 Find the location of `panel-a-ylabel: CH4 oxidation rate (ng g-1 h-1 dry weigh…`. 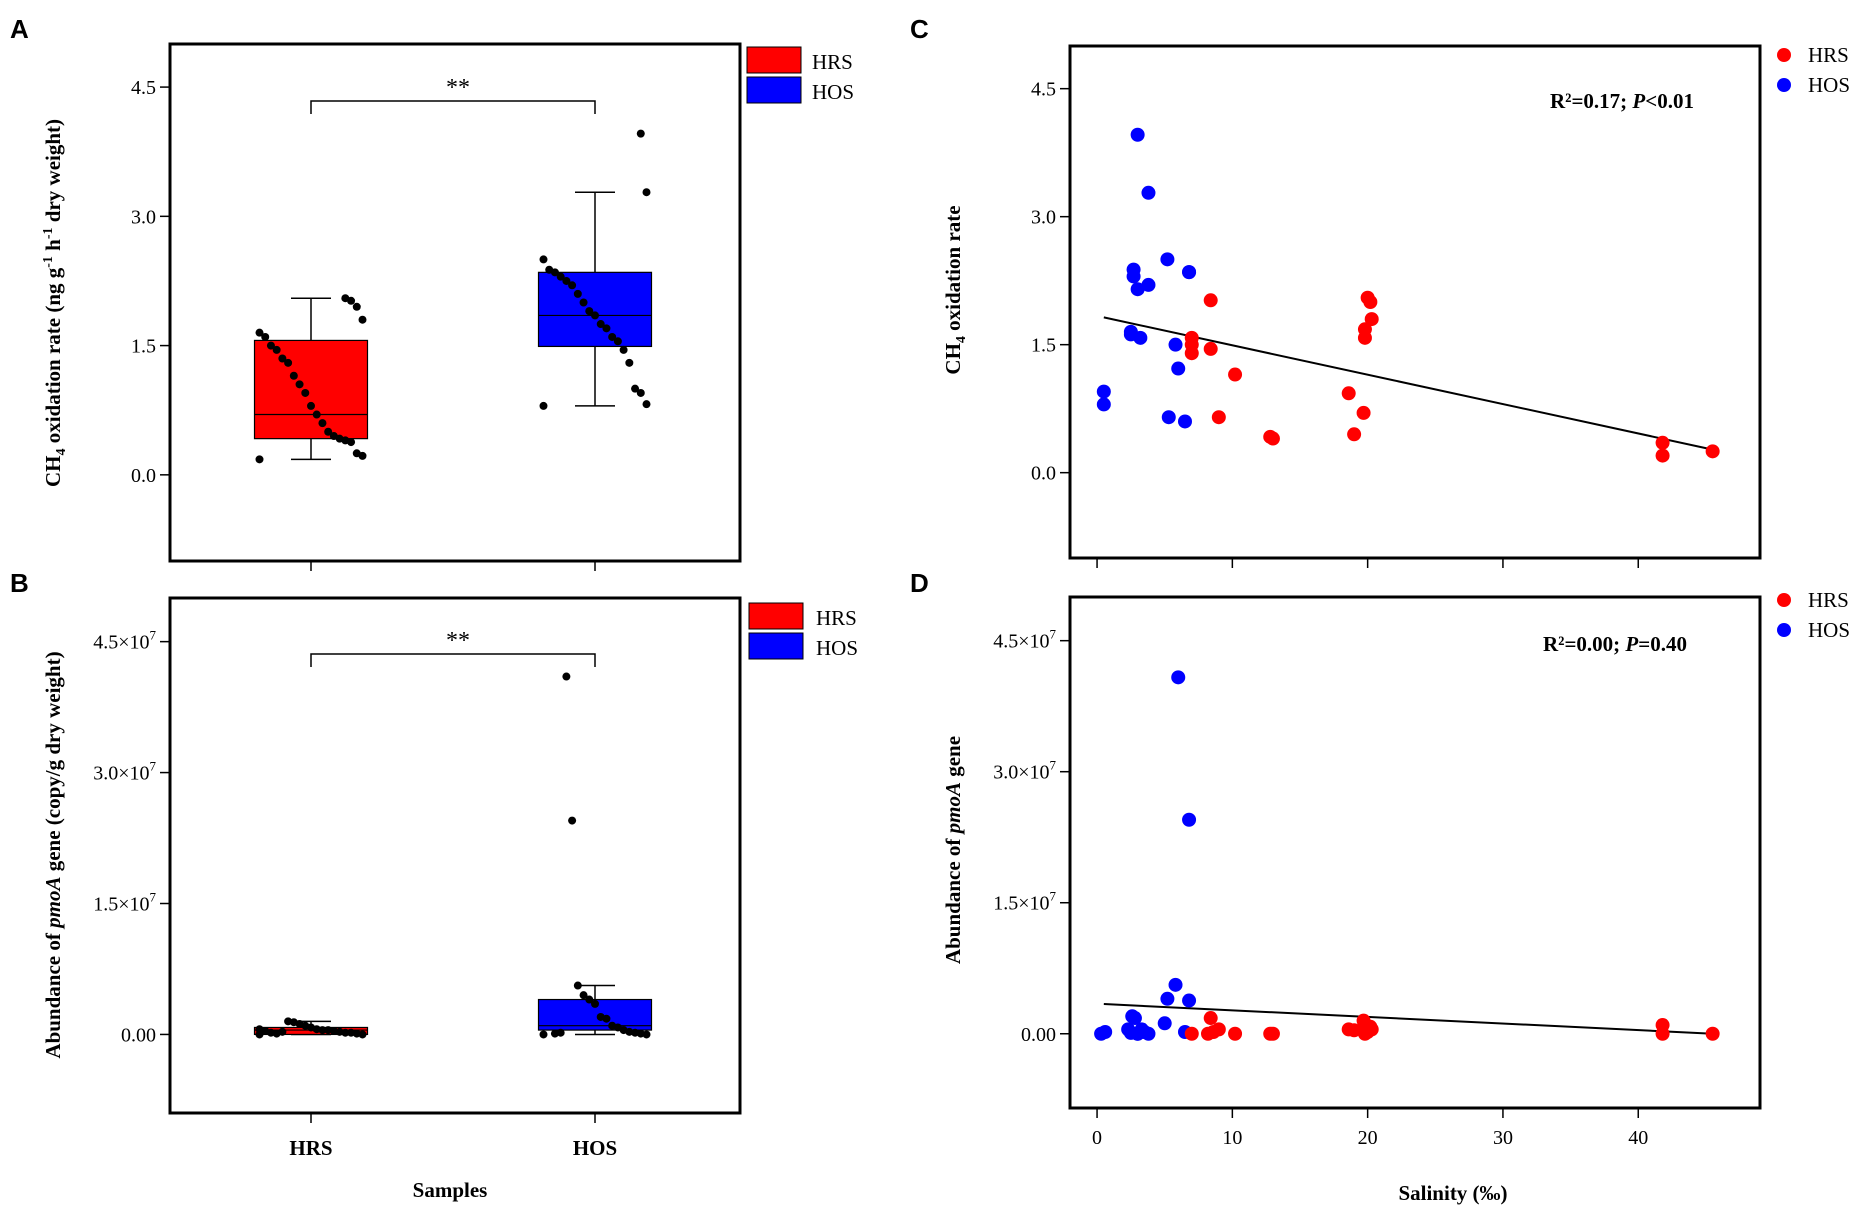

panel-a-ylabel: CH4 oxidation rate (ng g-1 h-1 dry weigh… is located at coordinates (55, 303).